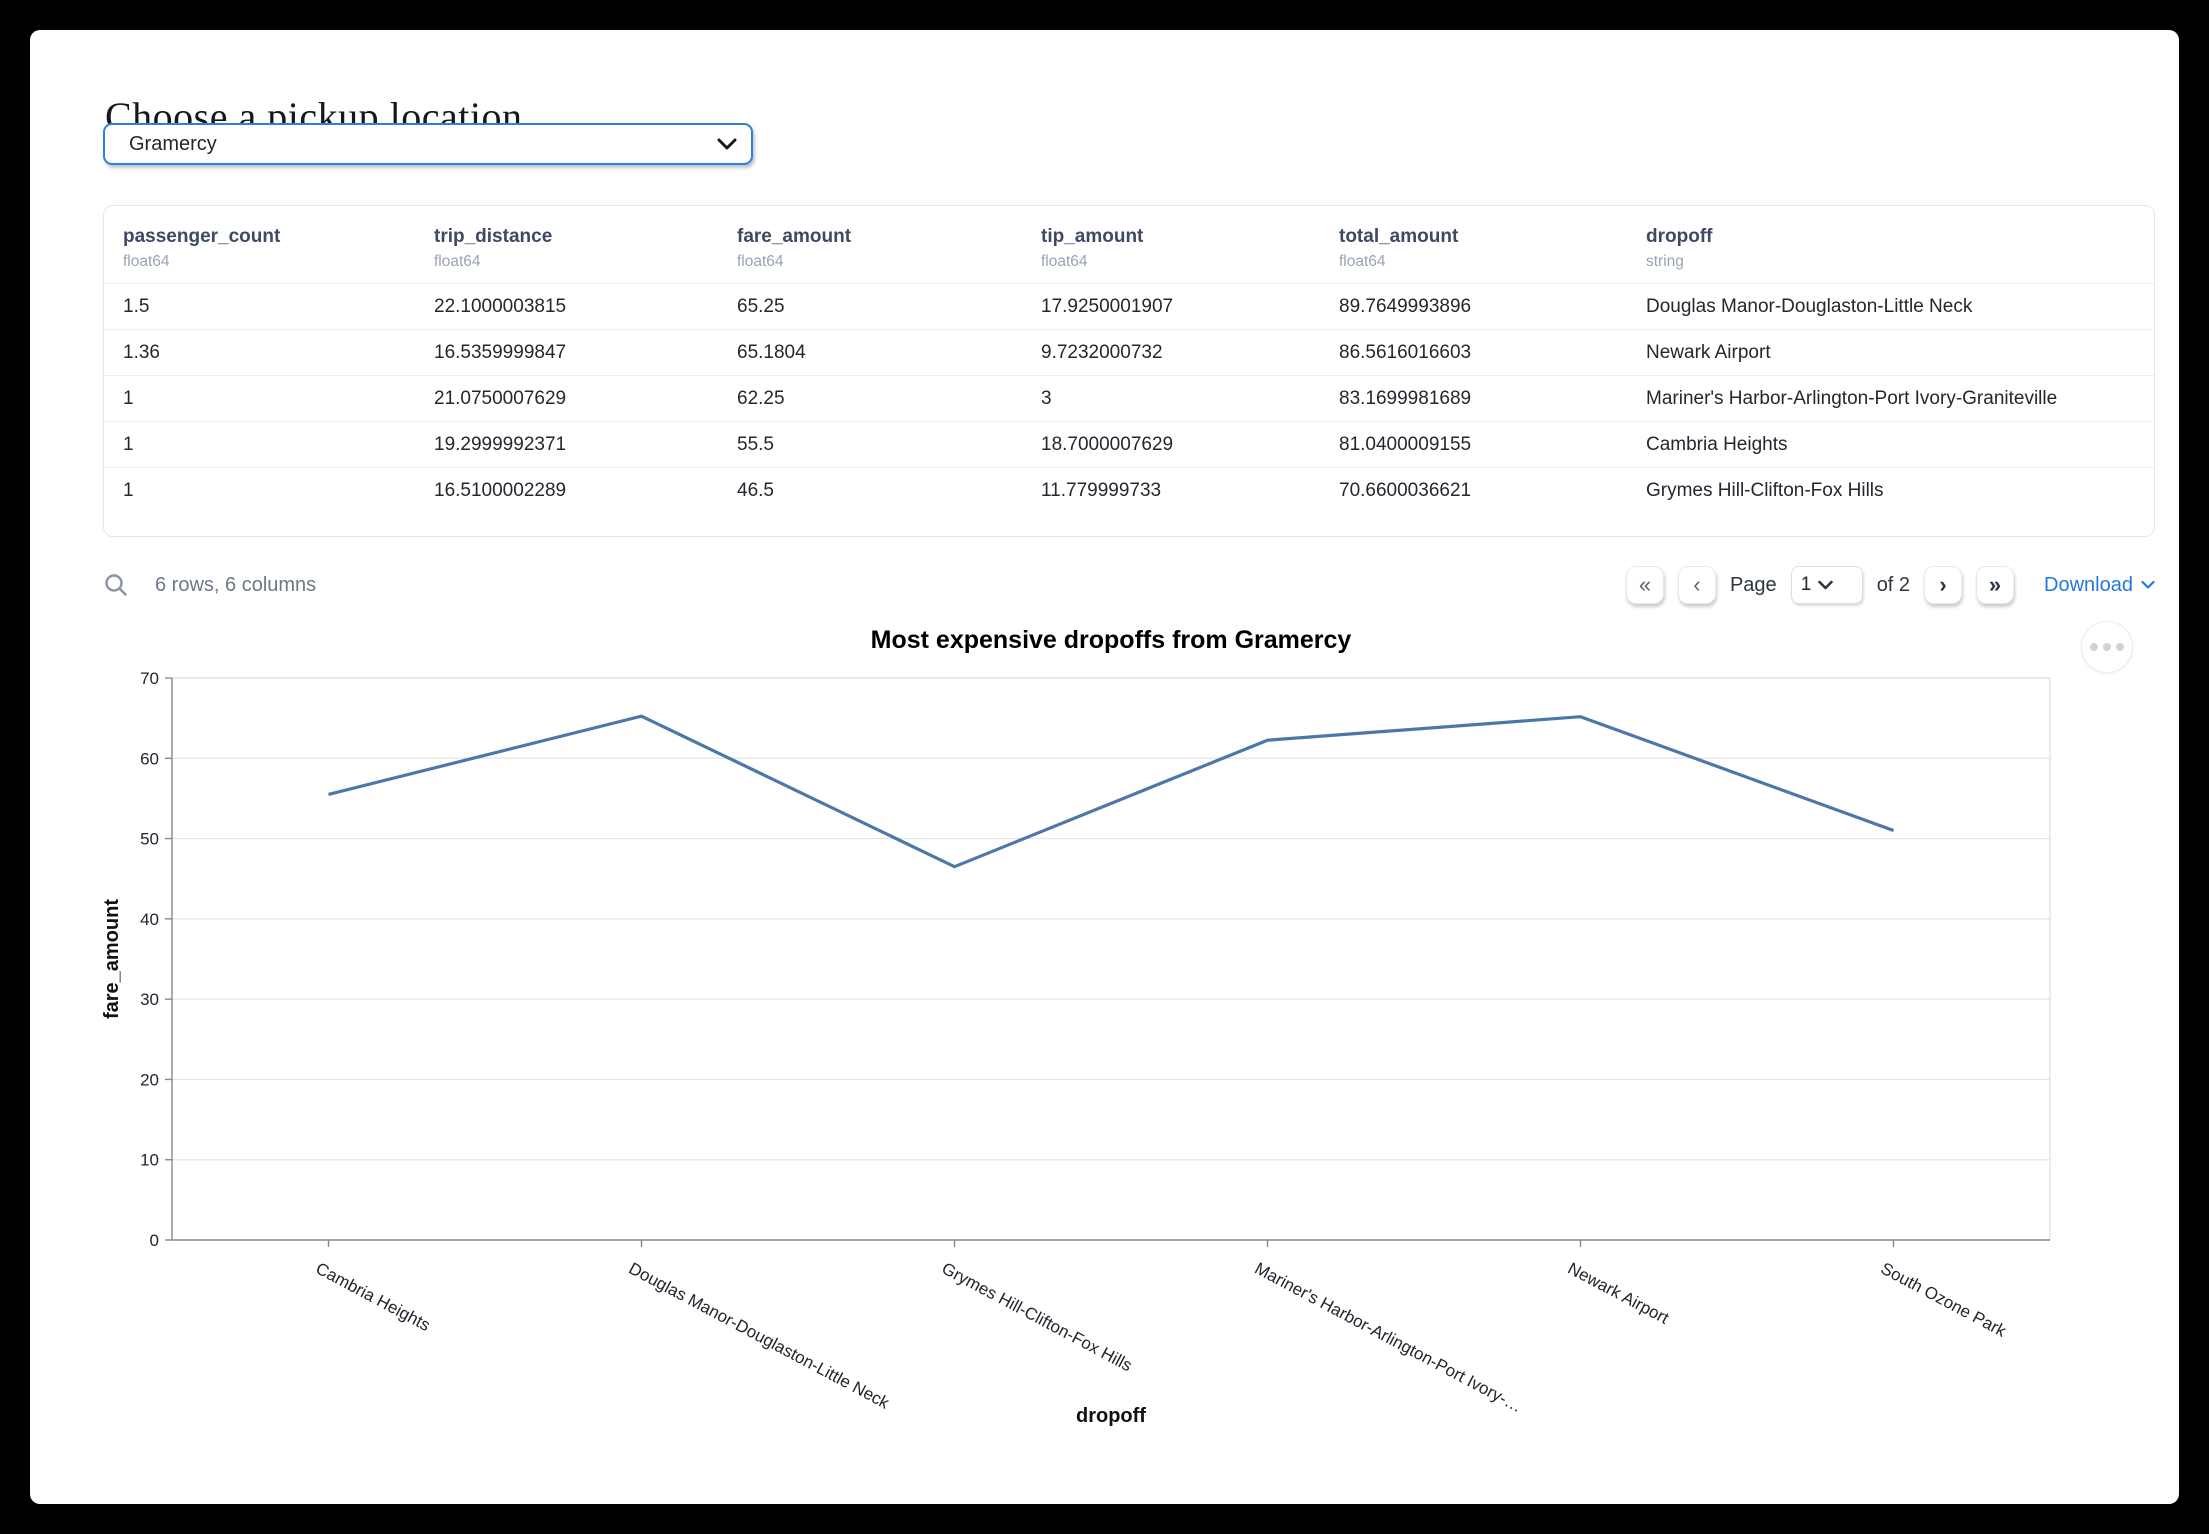 This screenshot has width=2209, height=1534. I want to click on table-cell: 1.36, so click(141, 352).